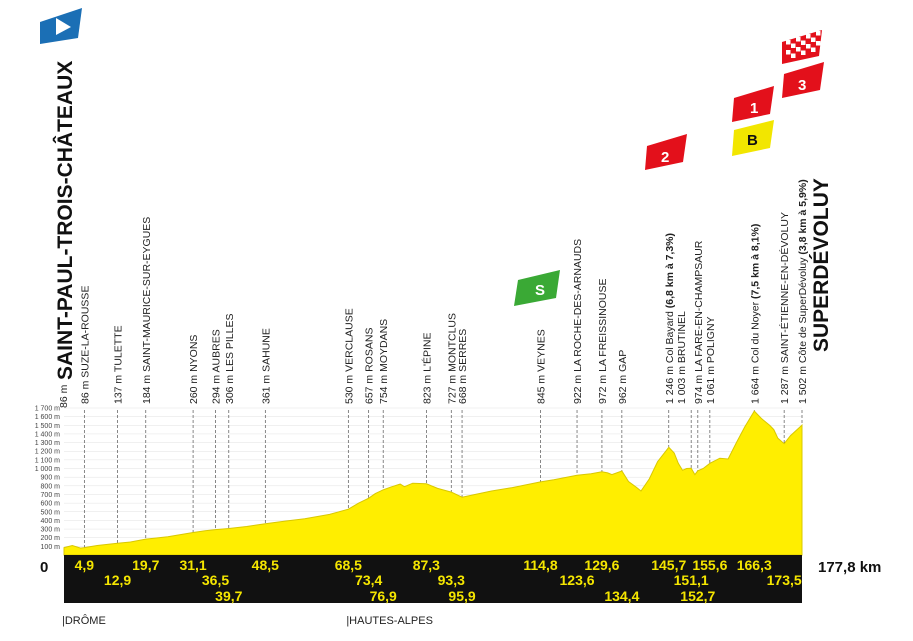 The height and width of the screenshot is (641, 913). I want to click on place-label-text: 1 287 m SAINT-ÉTIENNE-EN-DÉVOLUY, so click(784, 308).